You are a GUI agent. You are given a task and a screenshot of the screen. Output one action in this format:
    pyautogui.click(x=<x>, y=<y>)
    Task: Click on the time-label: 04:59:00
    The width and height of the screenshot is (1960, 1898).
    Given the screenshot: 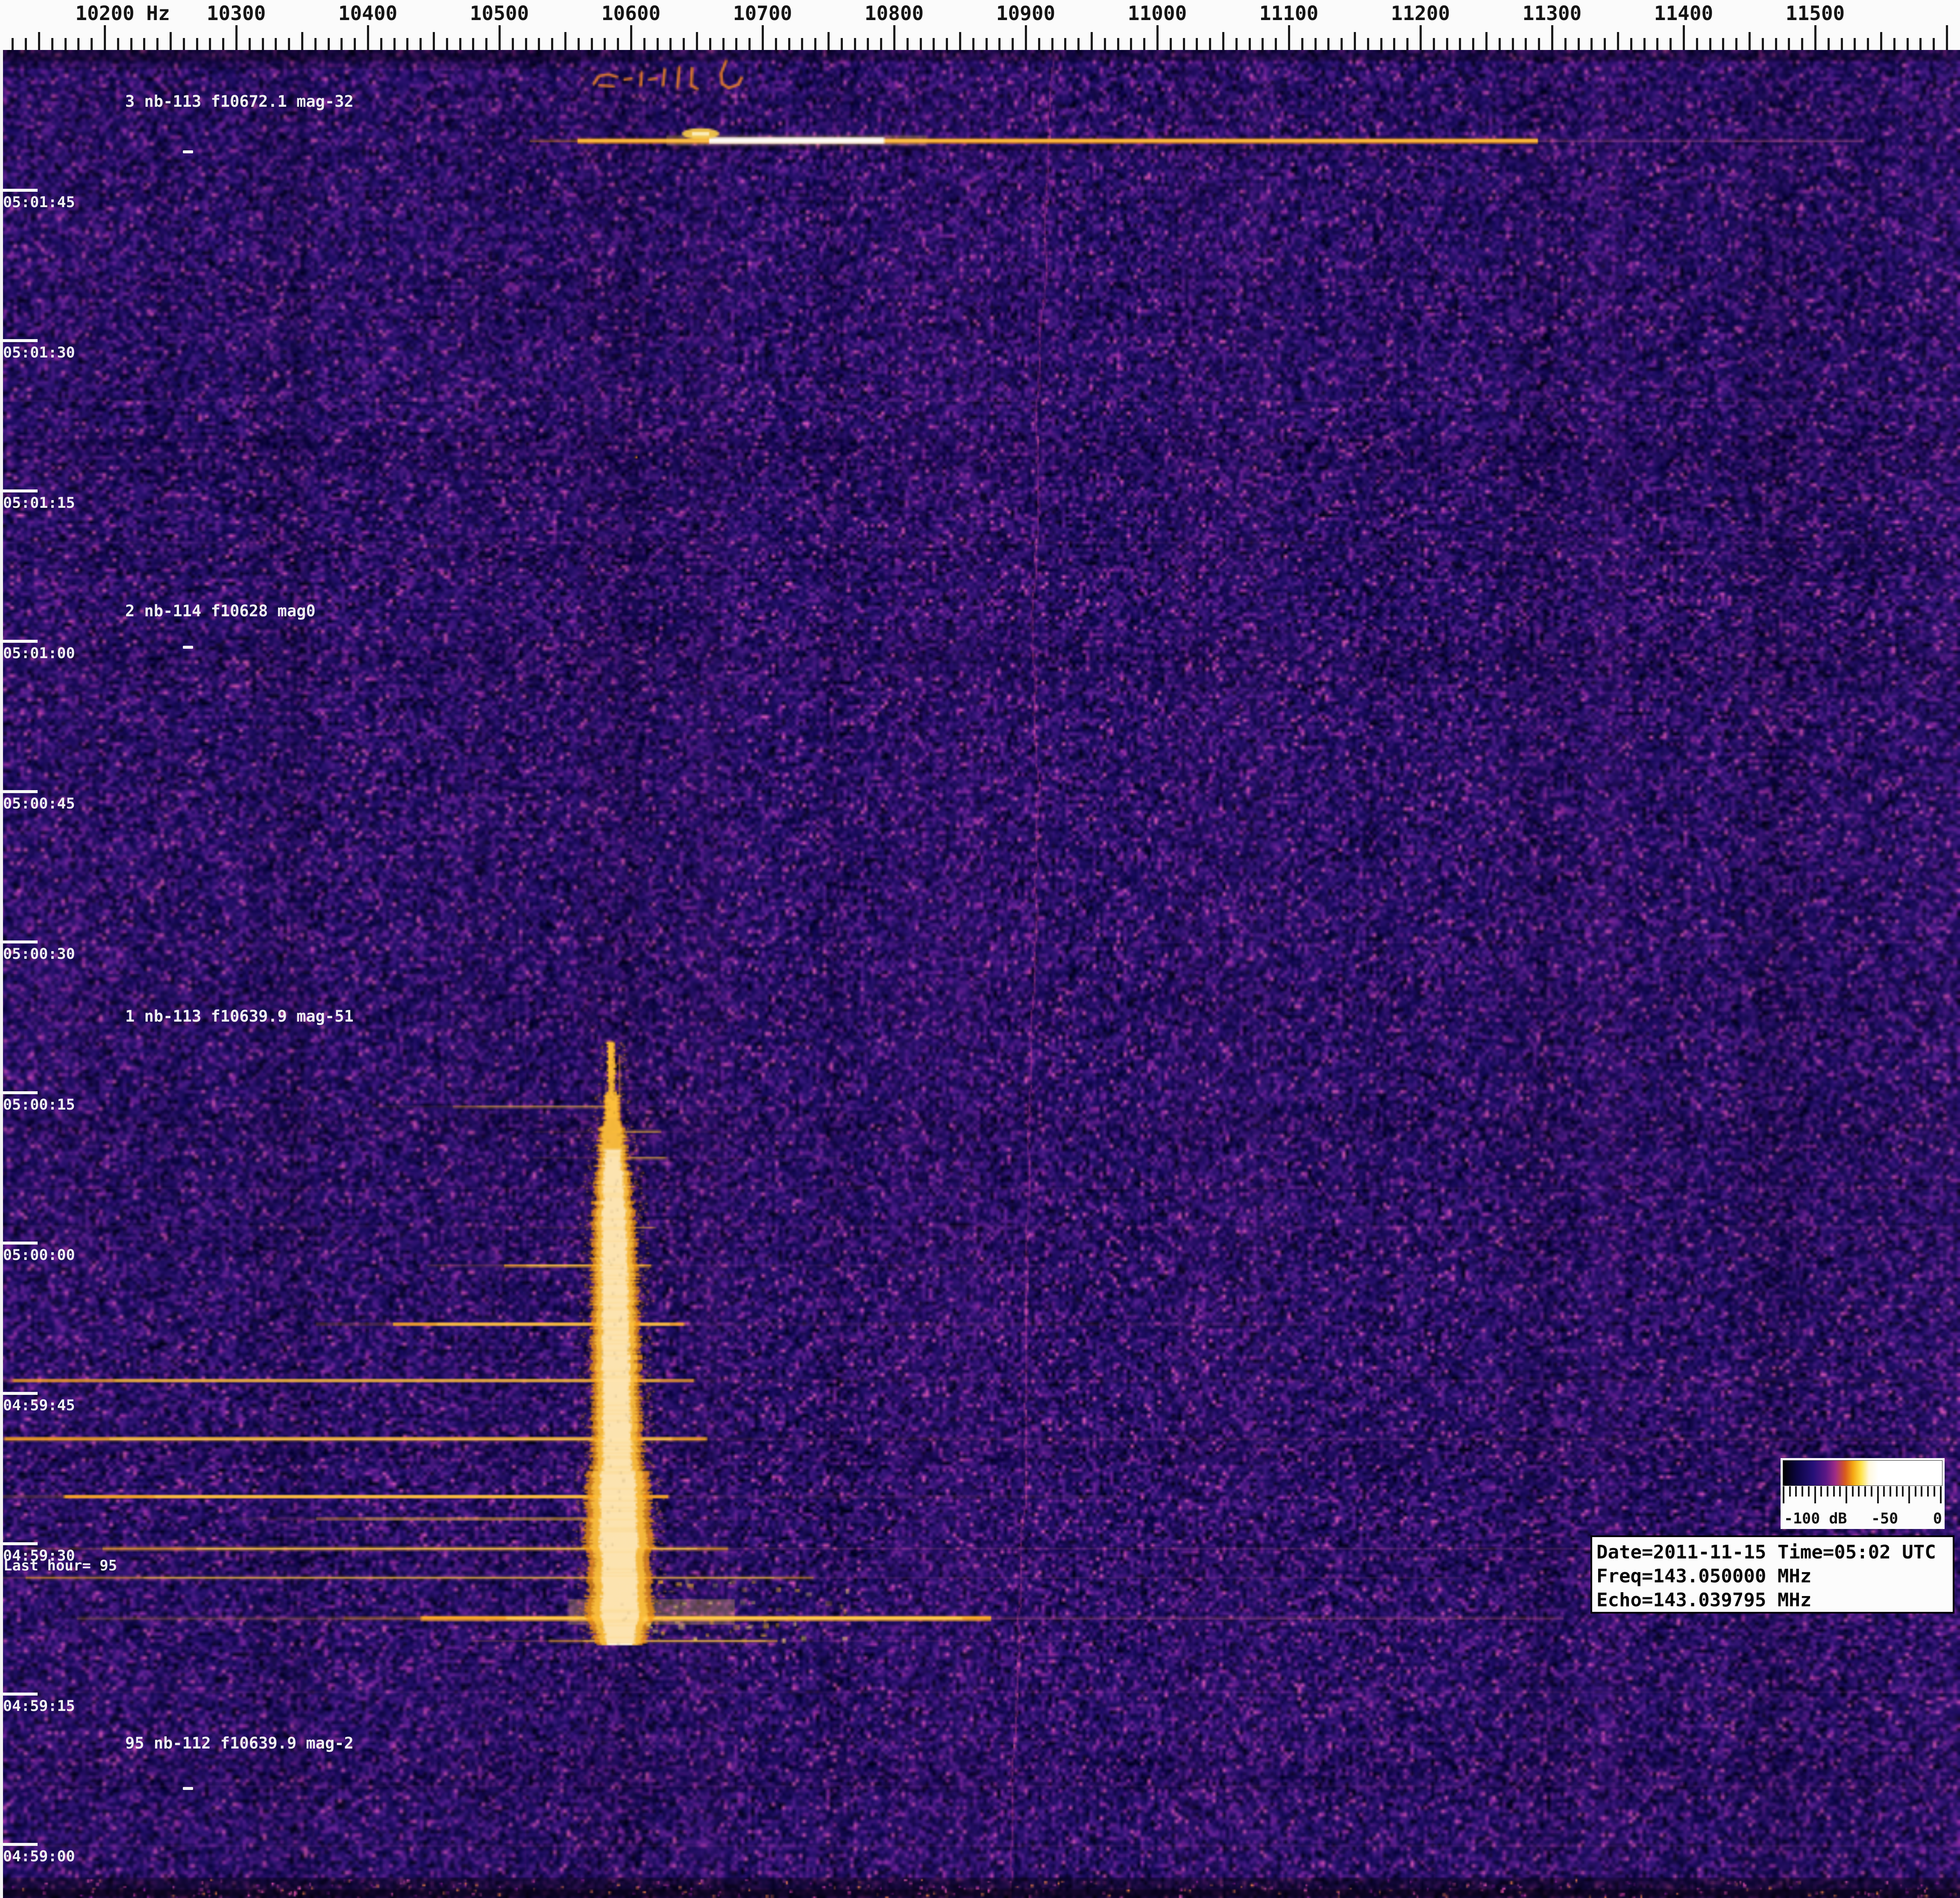 What is the action you would take?
    pyautogui.click(x=39, y=1856)
    